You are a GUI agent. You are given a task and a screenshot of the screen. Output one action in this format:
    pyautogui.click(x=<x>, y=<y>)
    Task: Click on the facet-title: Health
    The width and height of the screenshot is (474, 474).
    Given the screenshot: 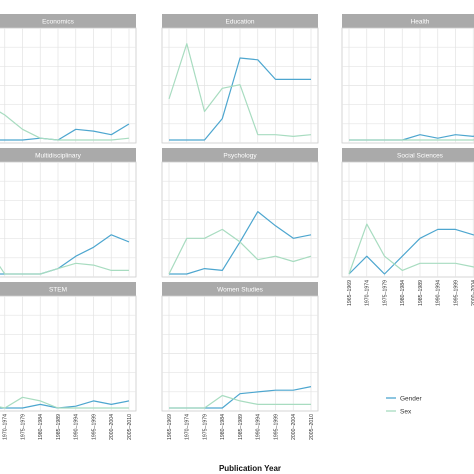 What is the action you would take?
    pyautogui.click(x=420, y=21)
    